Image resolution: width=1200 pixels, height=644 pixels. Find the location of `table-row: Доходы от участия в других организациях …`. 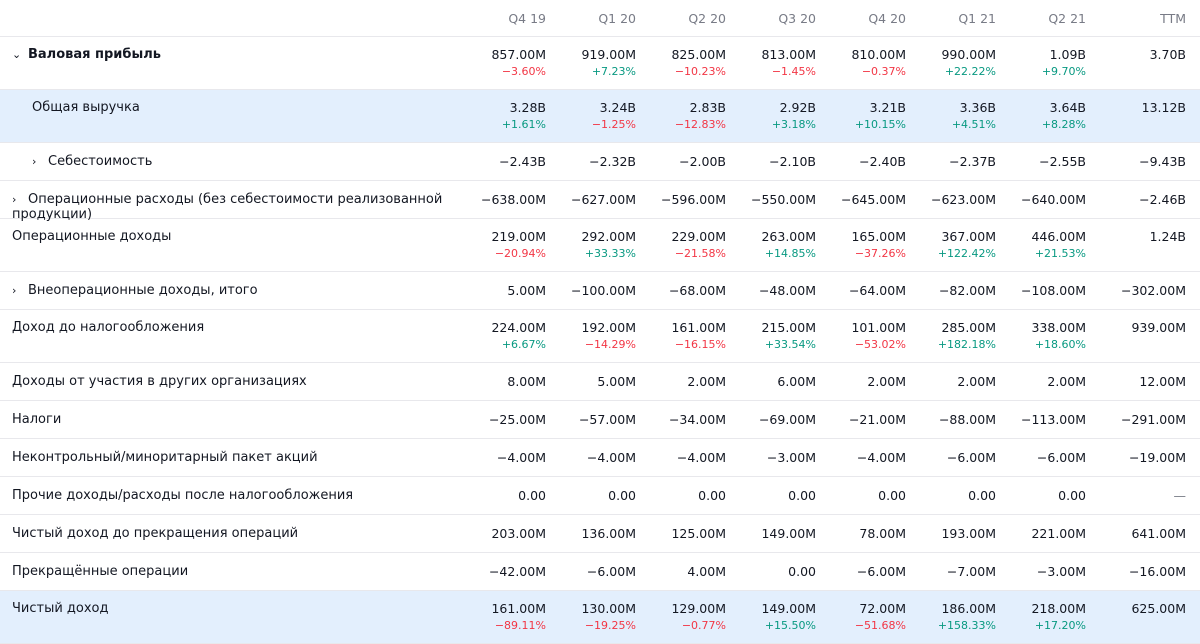

table-row: Доходы от участия в других организациях … is located at coordinates (600, 382).